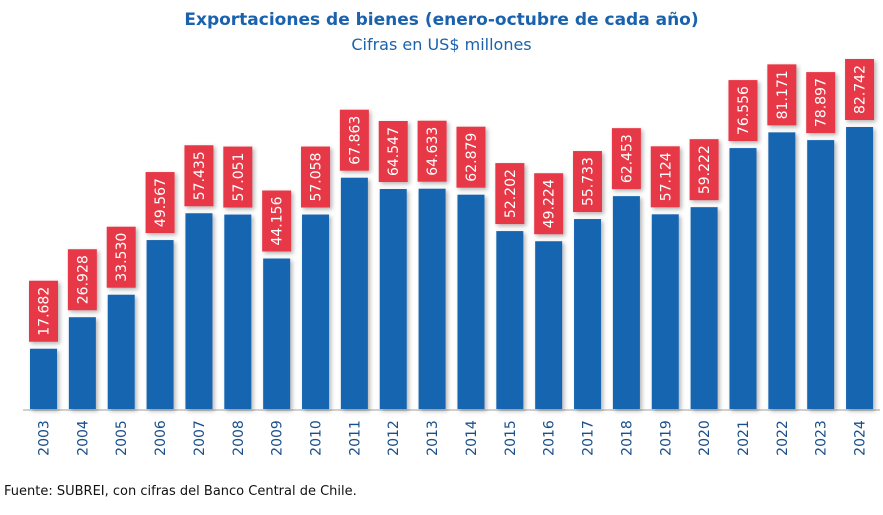 This screenshot has height=515, width=883. I want to click on bar-2012, so click(393, 299).